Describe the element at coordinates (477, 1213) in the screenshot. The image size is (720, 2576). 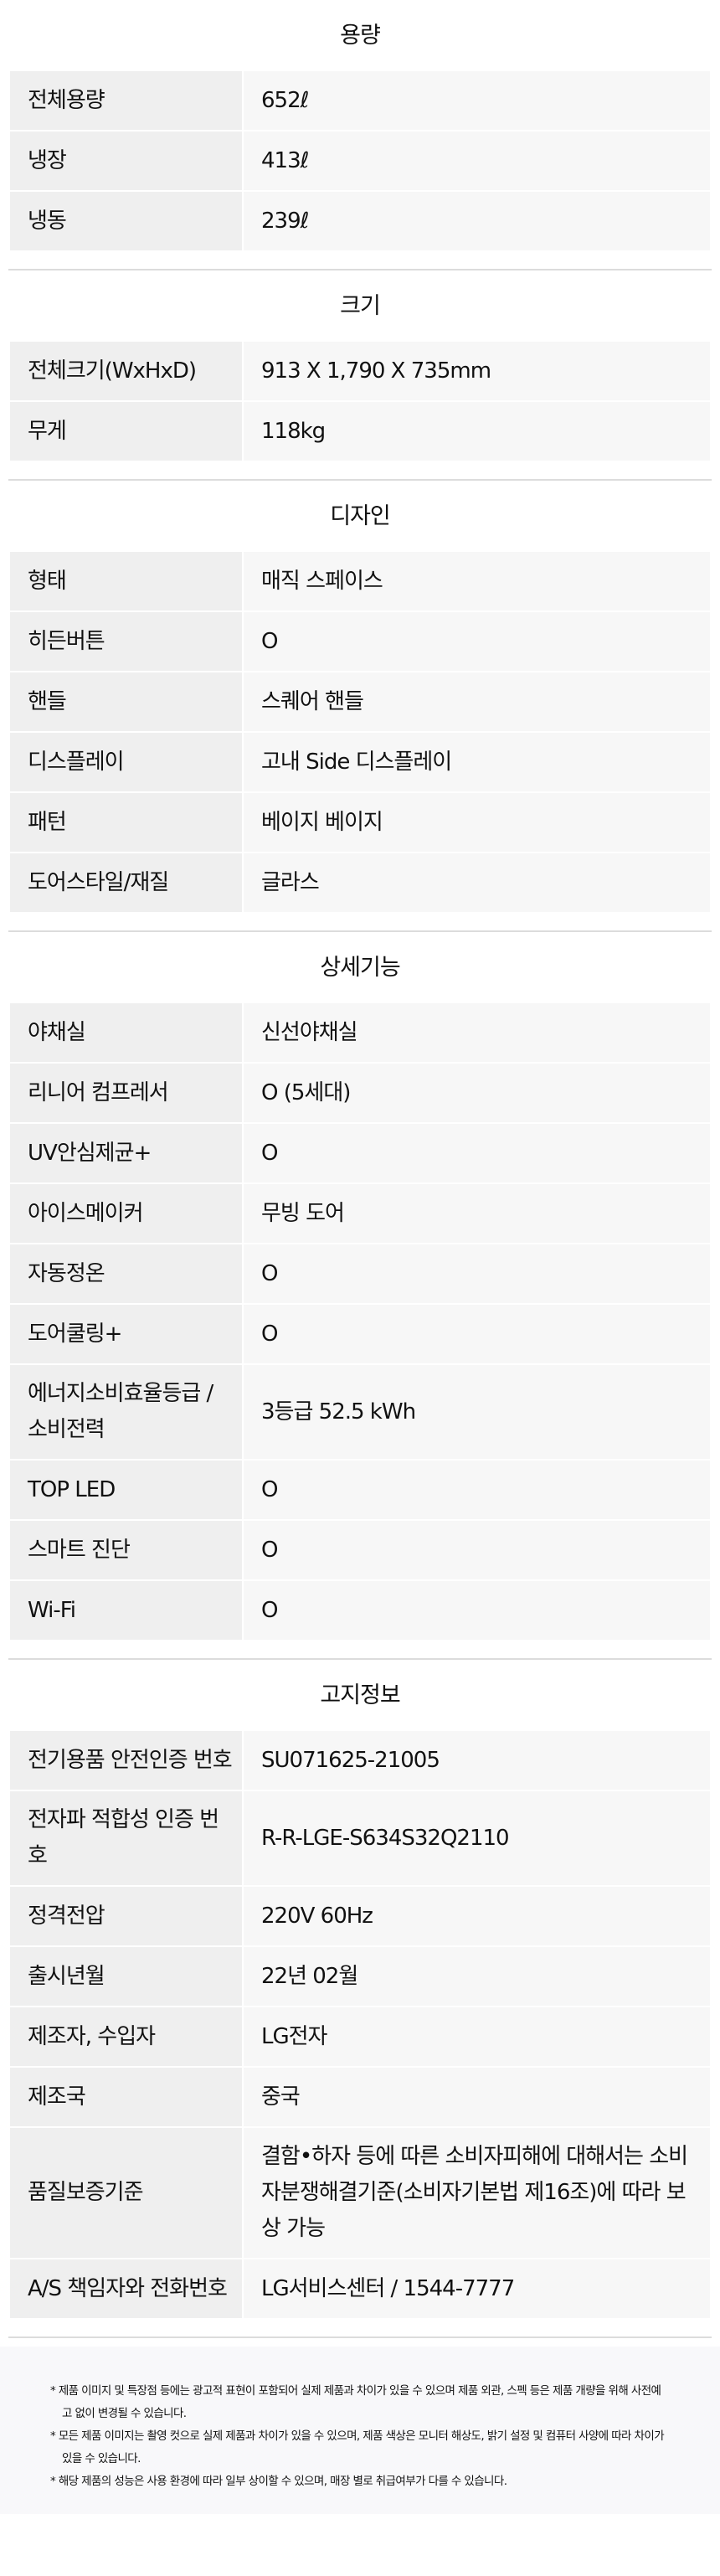
I see `spec-value: 무빙 도어` at that location.